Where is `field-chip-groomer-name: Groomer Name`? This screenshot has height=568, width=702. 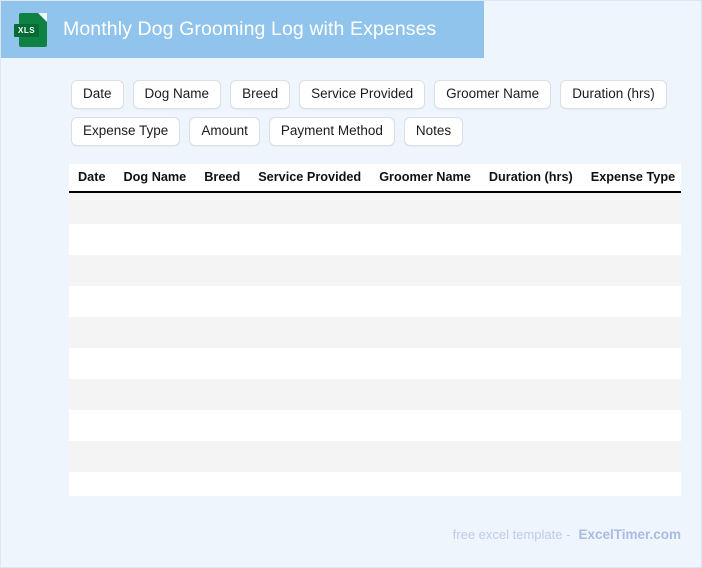
field-chip-groomer-name: Groomer Name is located at coordinates (493, 94).